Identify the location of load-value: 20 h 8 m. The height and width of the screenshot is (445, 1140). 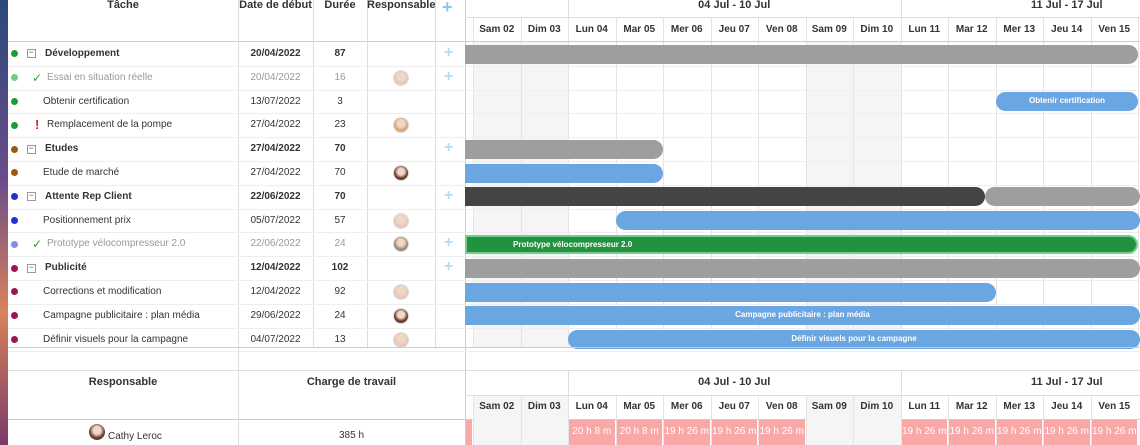
(592, 431).